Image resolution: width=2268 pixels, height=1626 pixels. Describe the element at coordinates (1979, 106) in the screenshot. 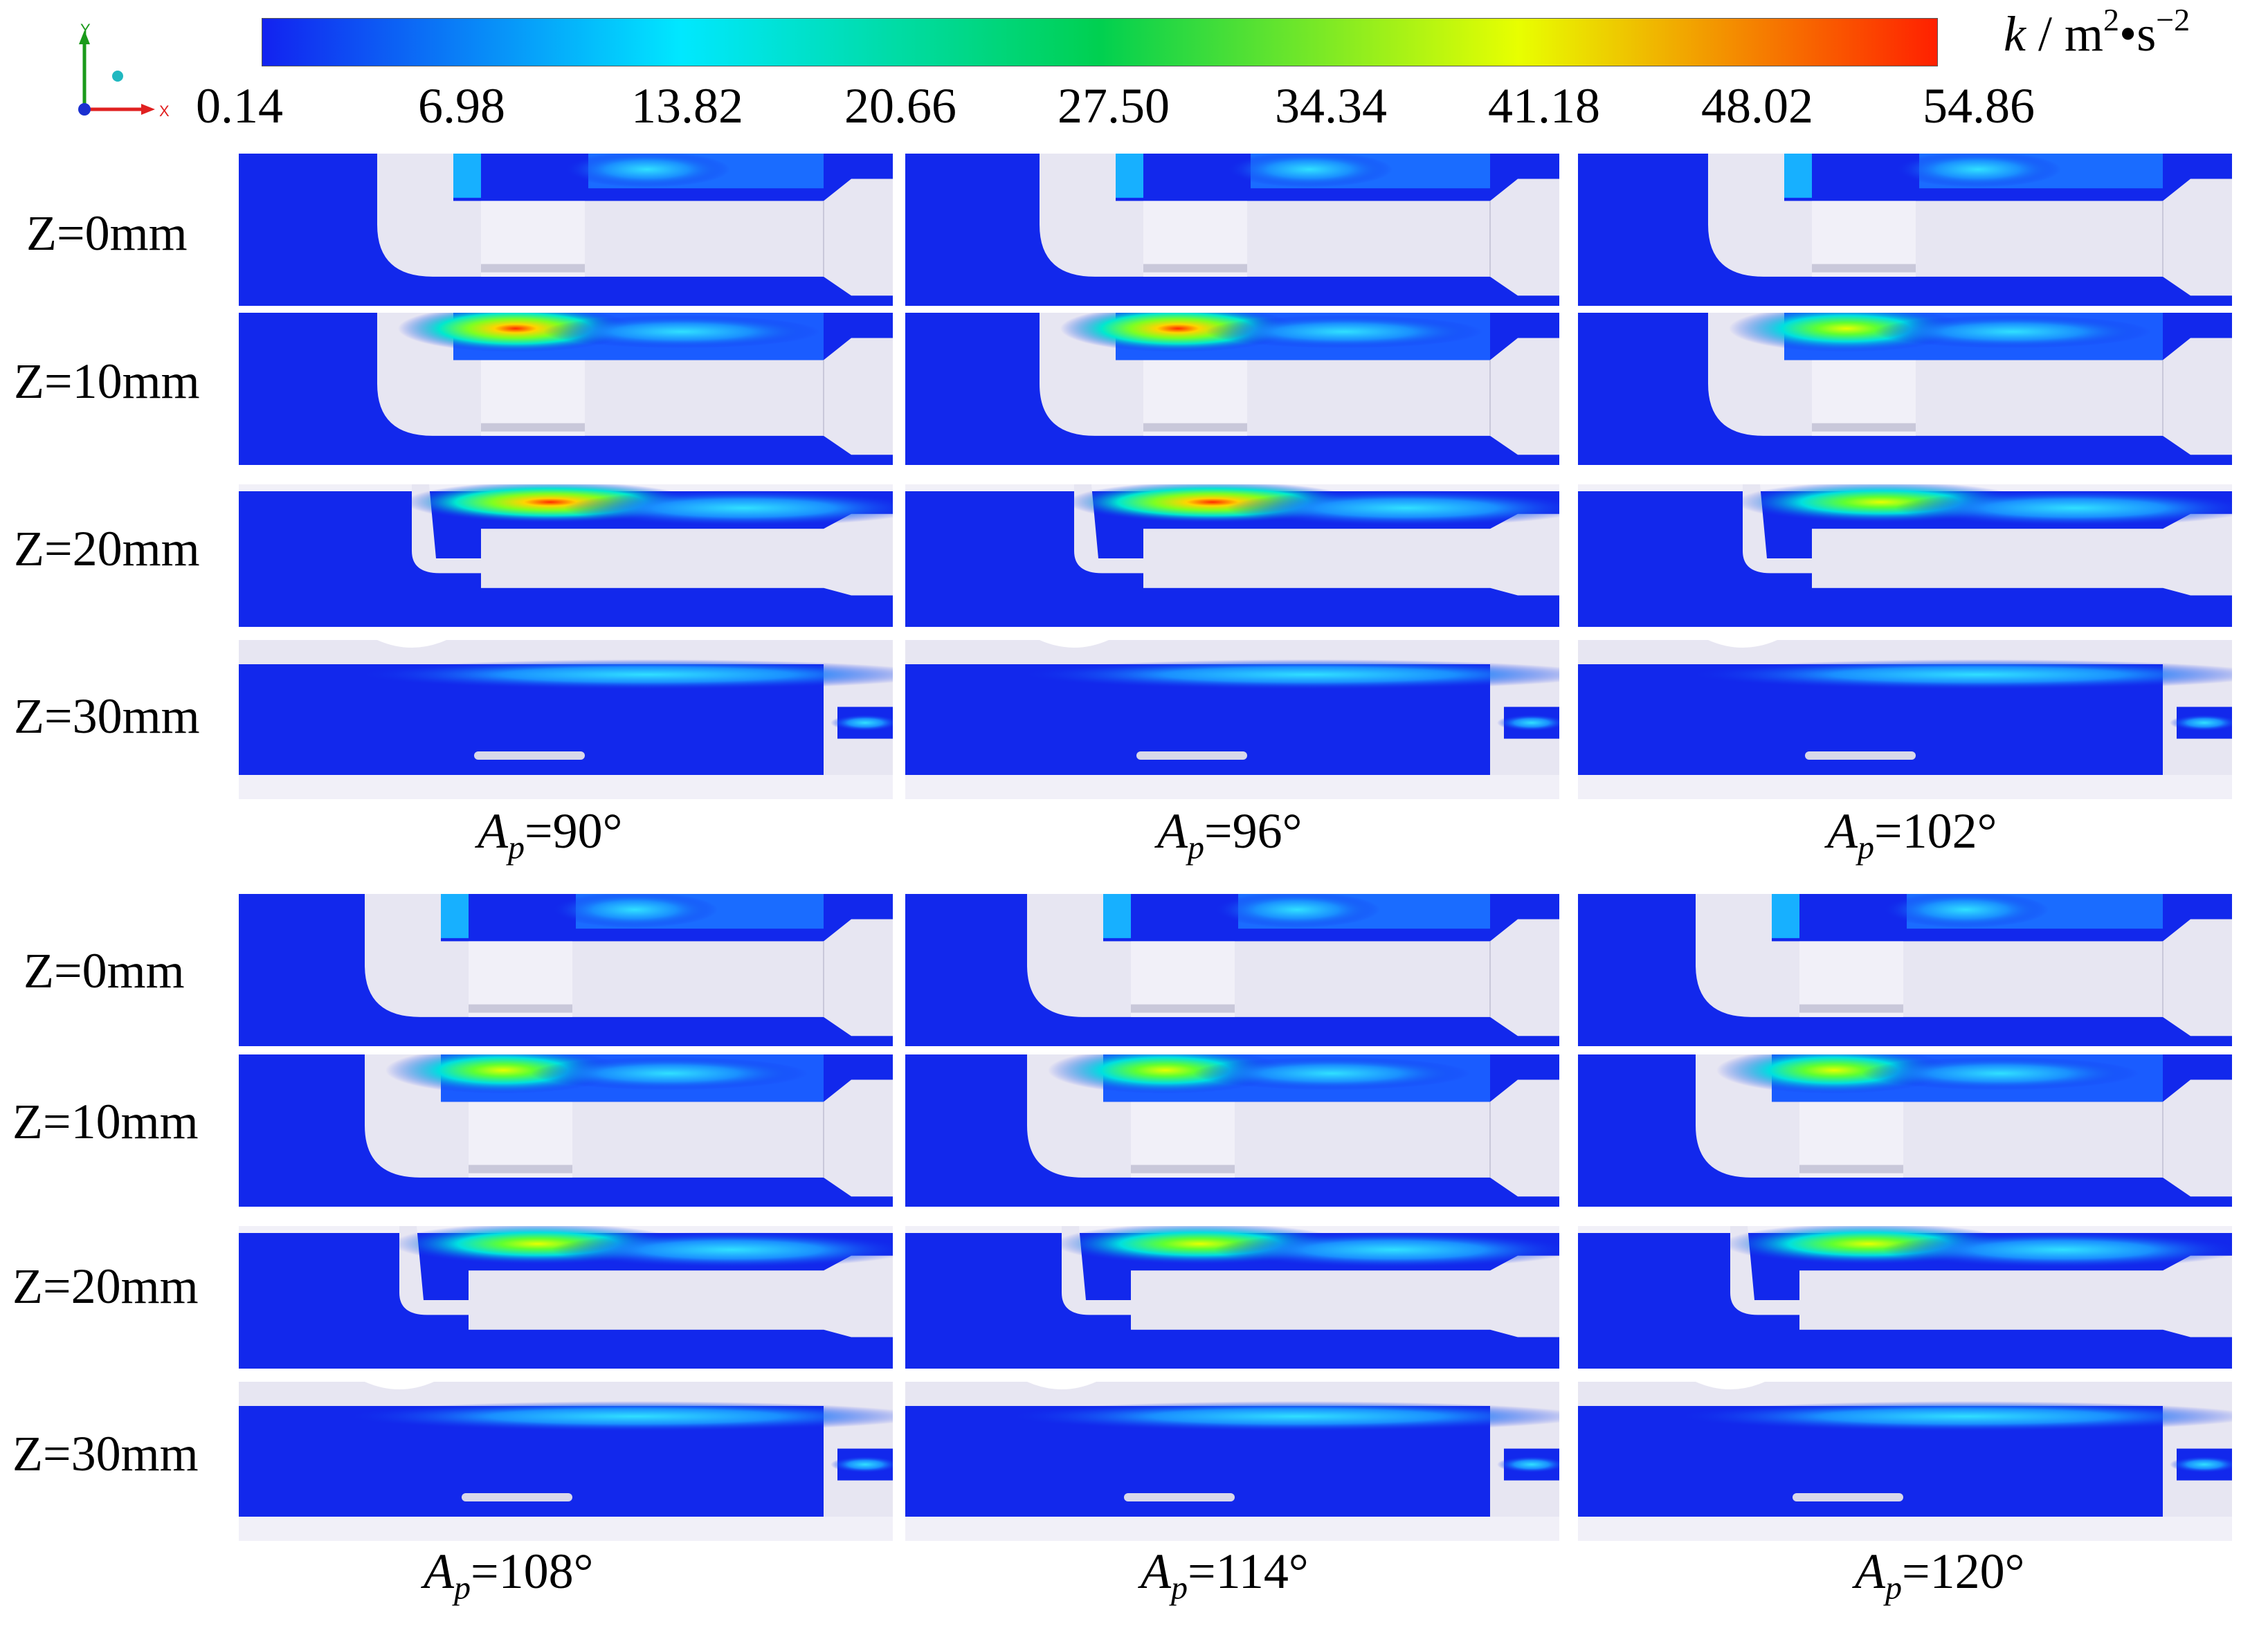

I see `colorbar-tick: 54.86` at that location.